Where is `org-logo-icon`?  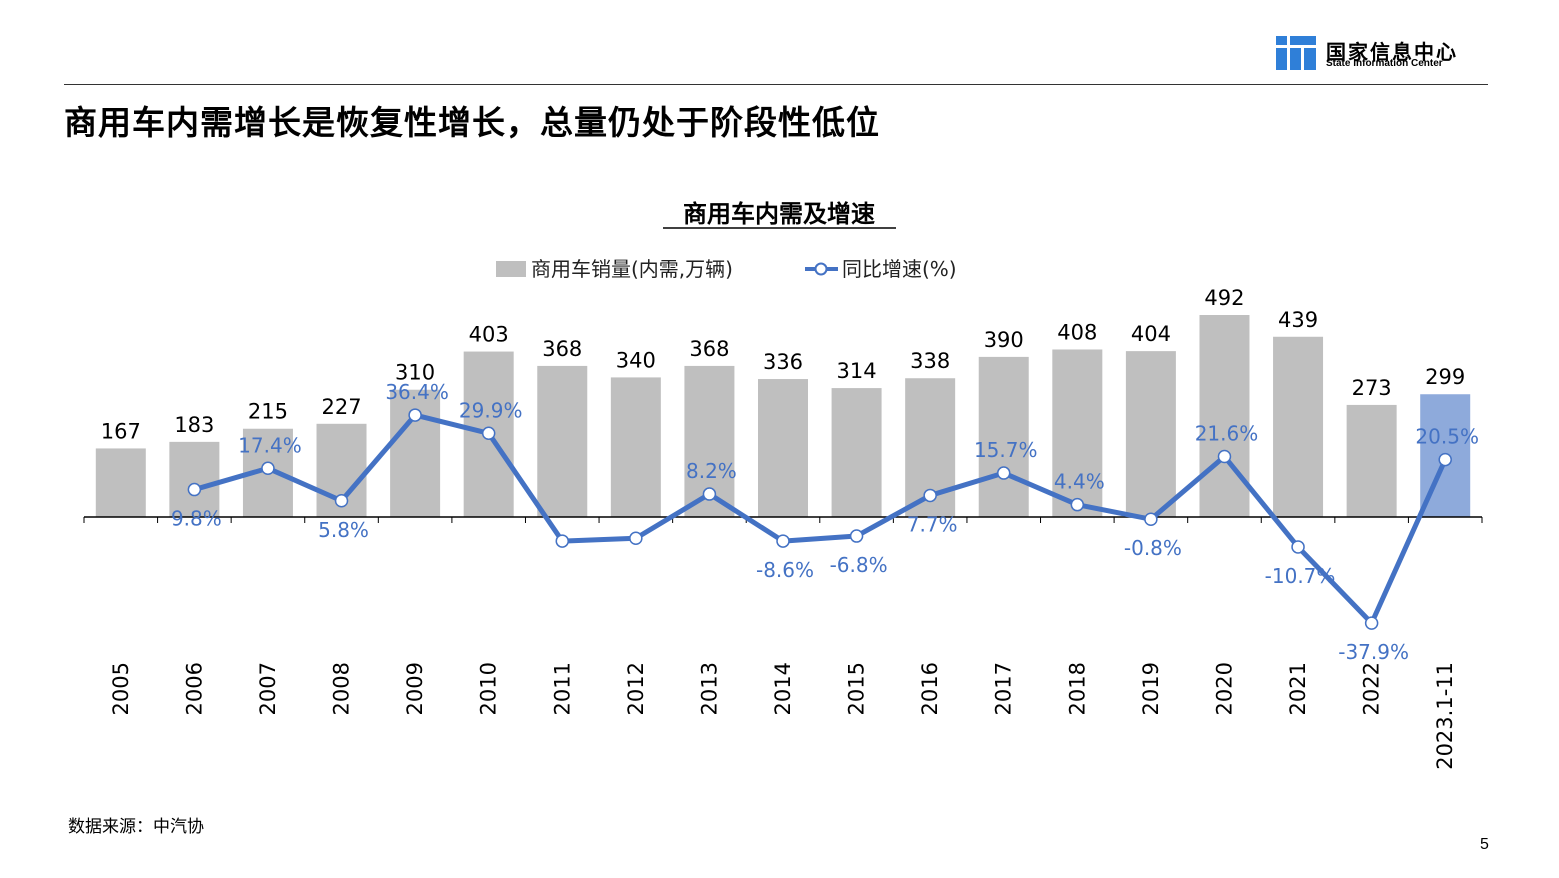
org-logo-icon is located at coordinates (1296, 53).